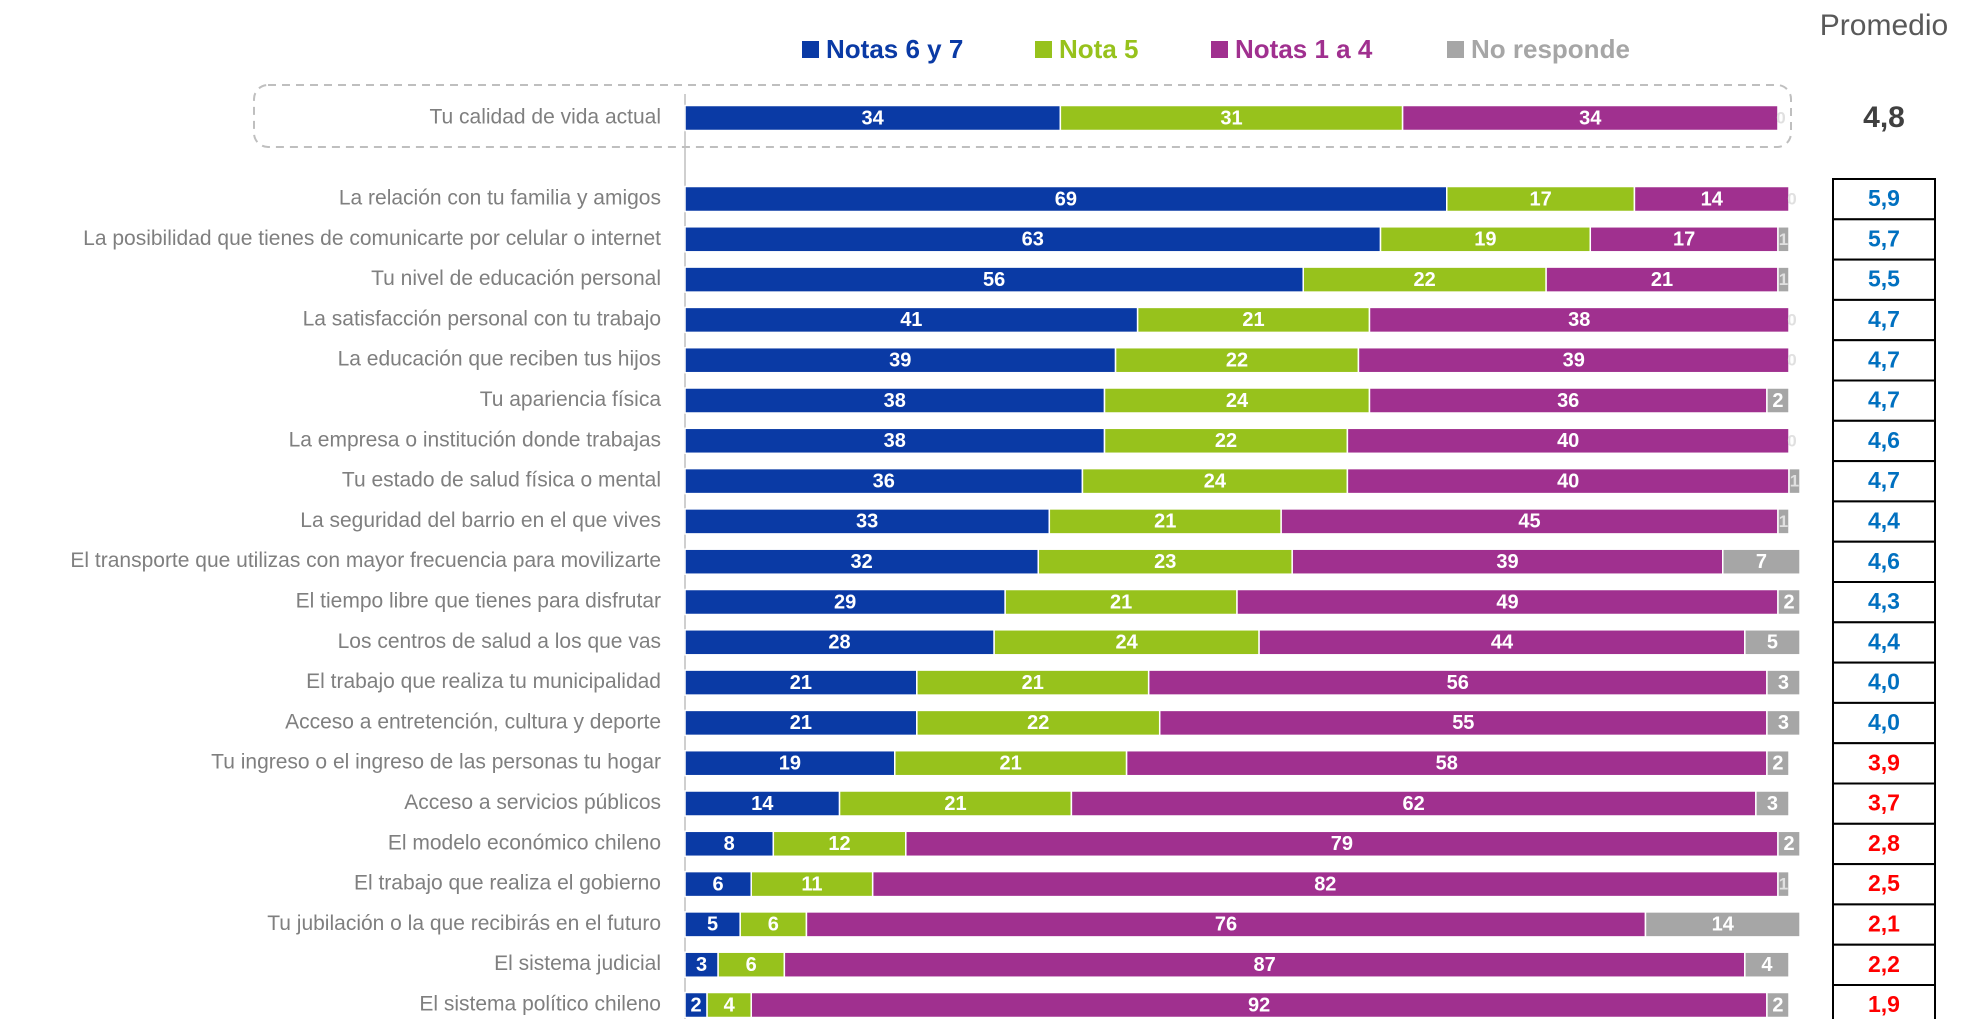  Describe the element at coordinates (507, 883) in the screenshot. I see `category-label: El trabajo que realiza el gobierno` at that location.